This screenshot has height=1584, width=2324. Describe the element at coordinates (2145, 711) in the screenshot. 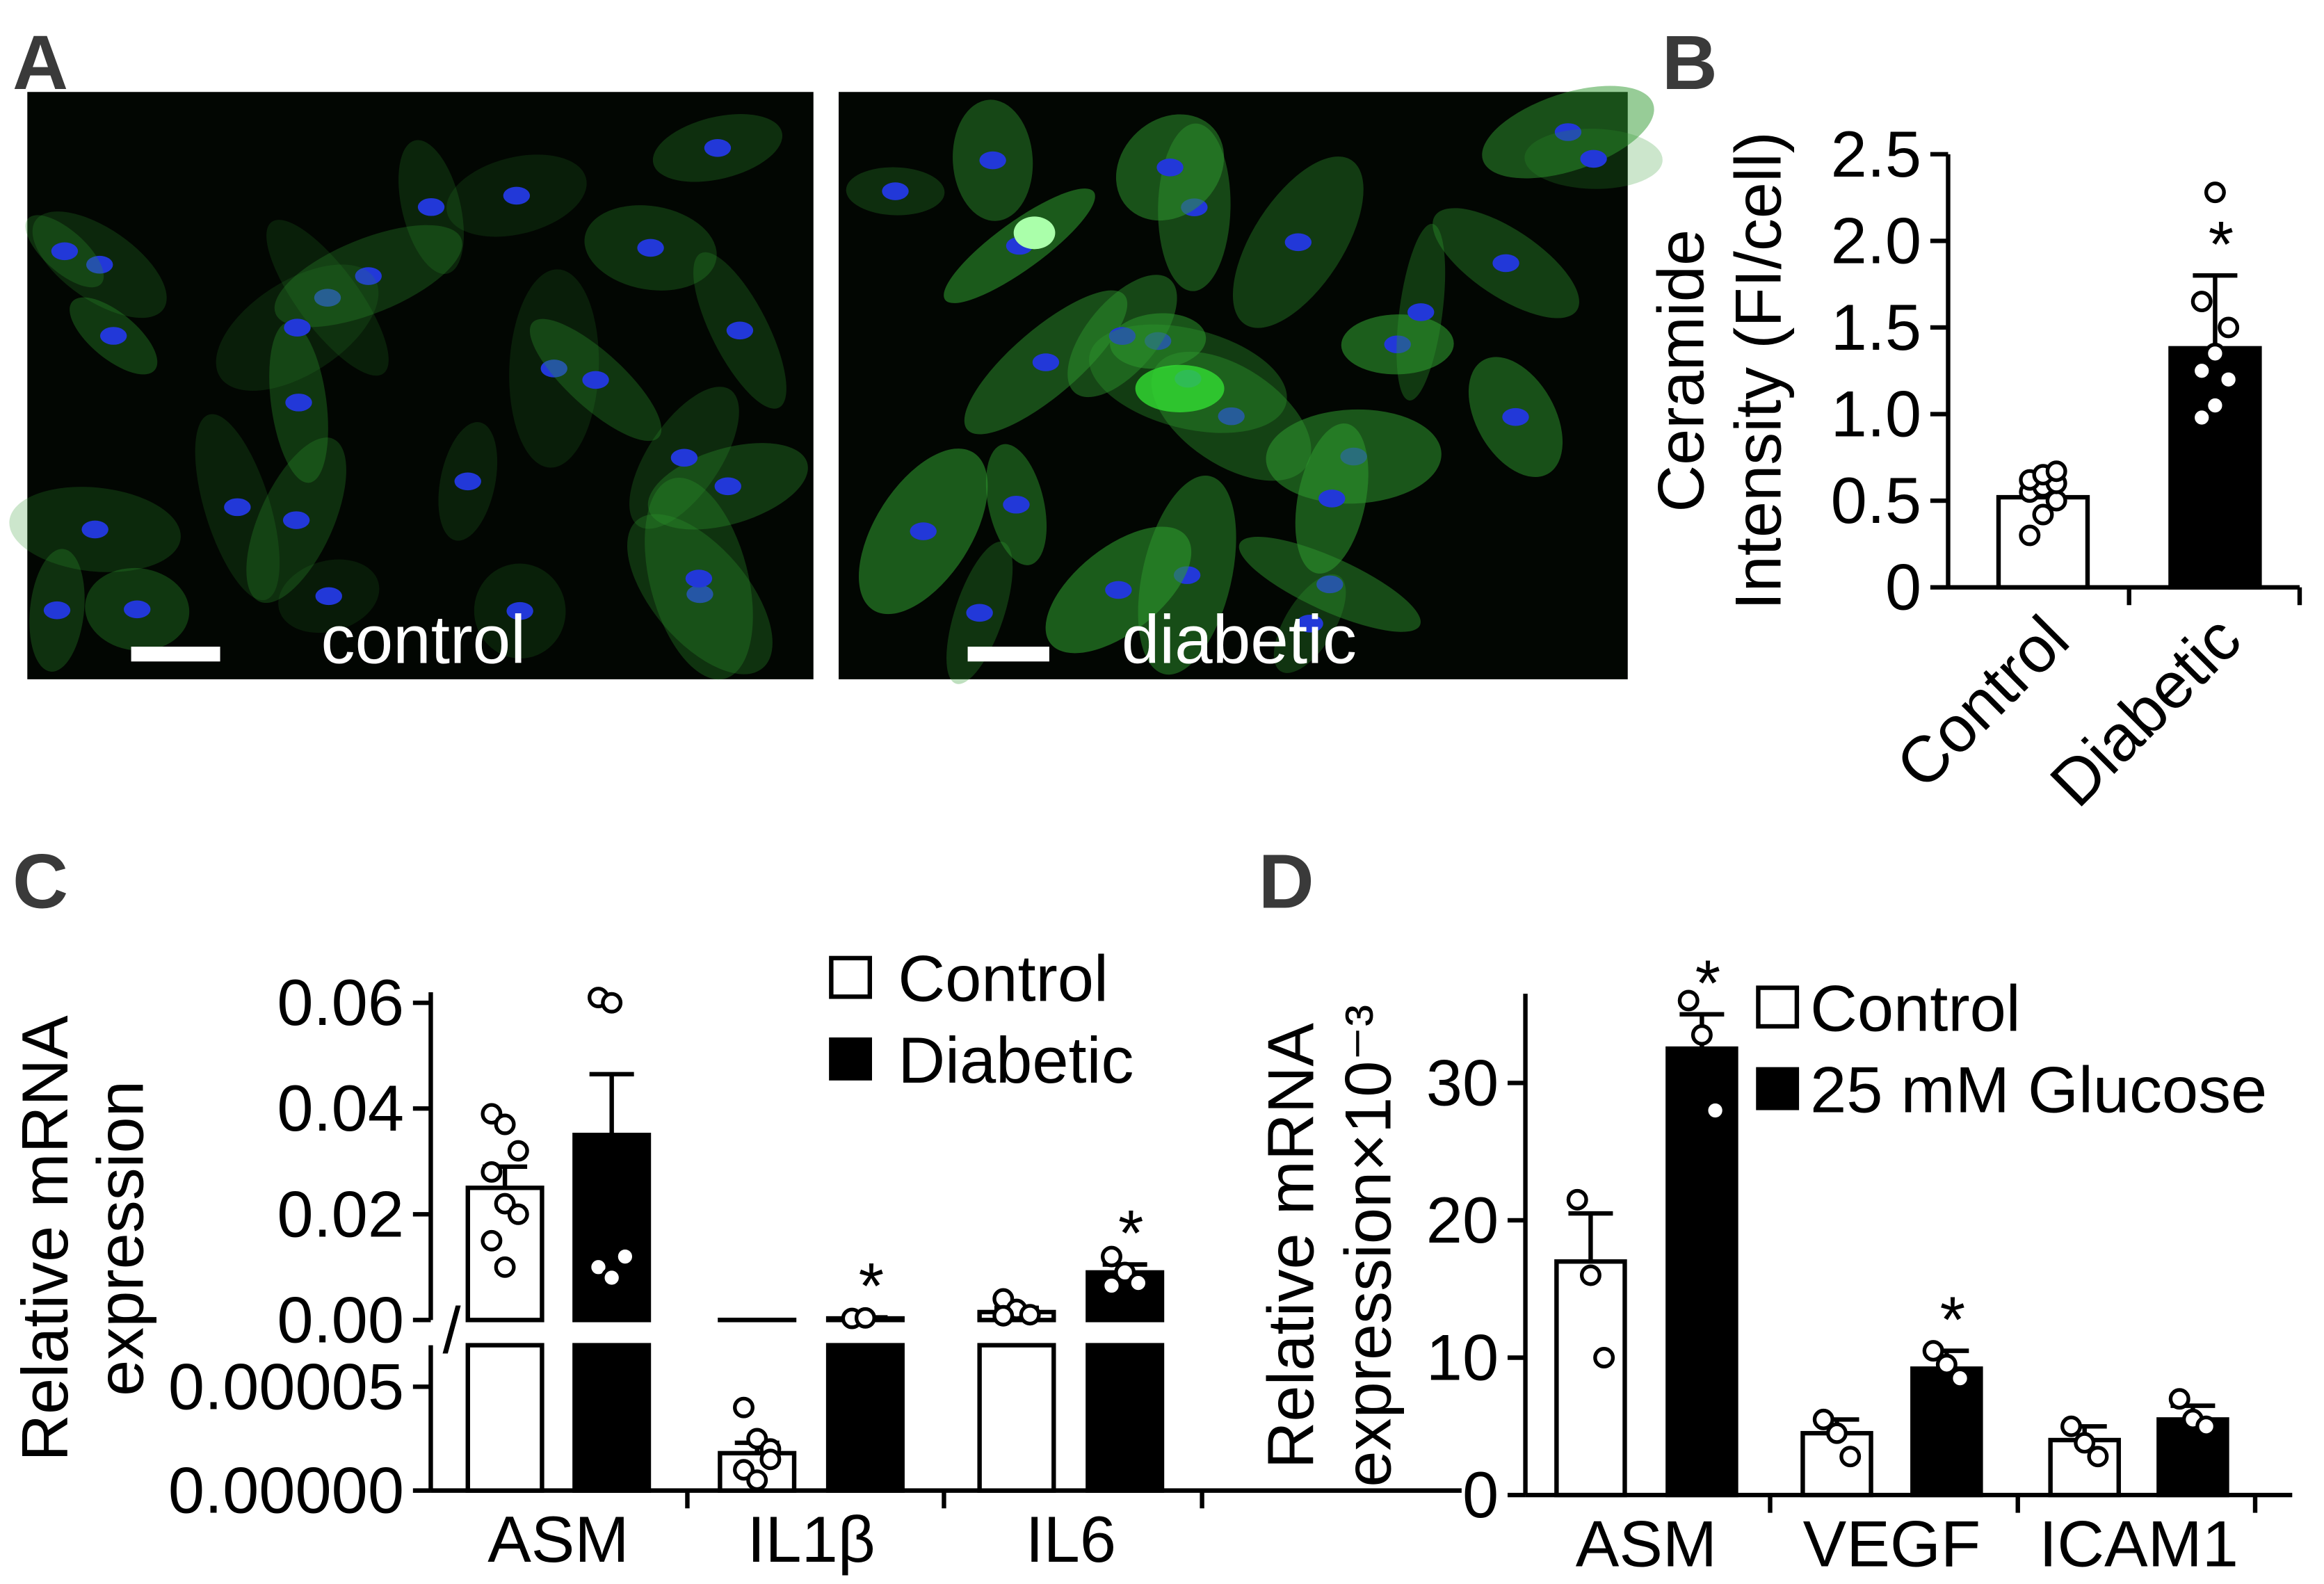

I see `x-tick-label: Diabetic` at that location.